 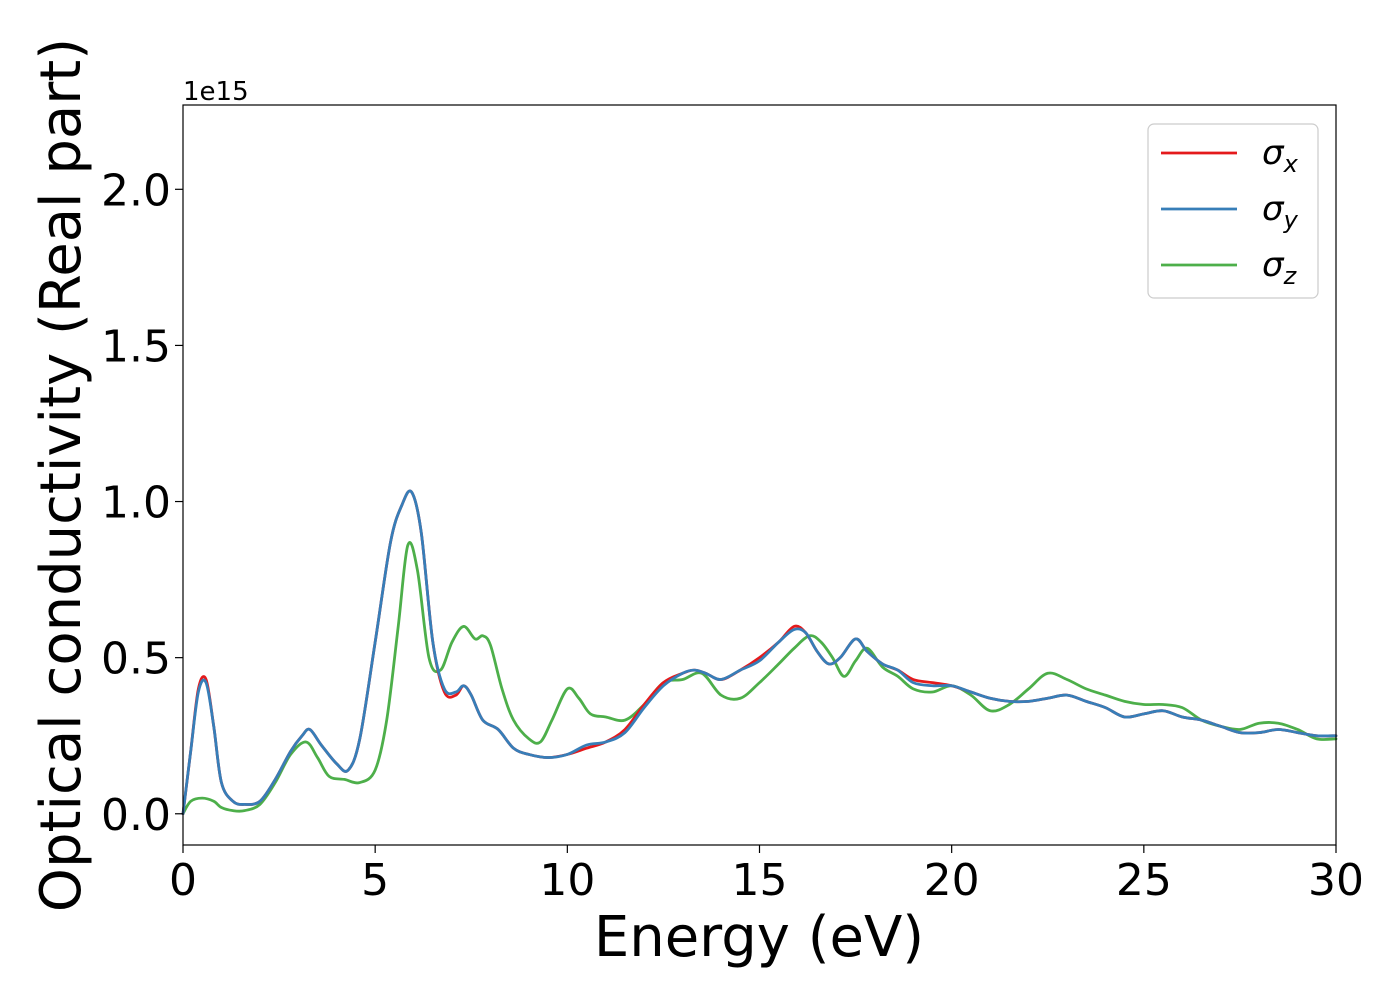 I want to click on y-tick-label: 0.5, so click(x=136, y=659).